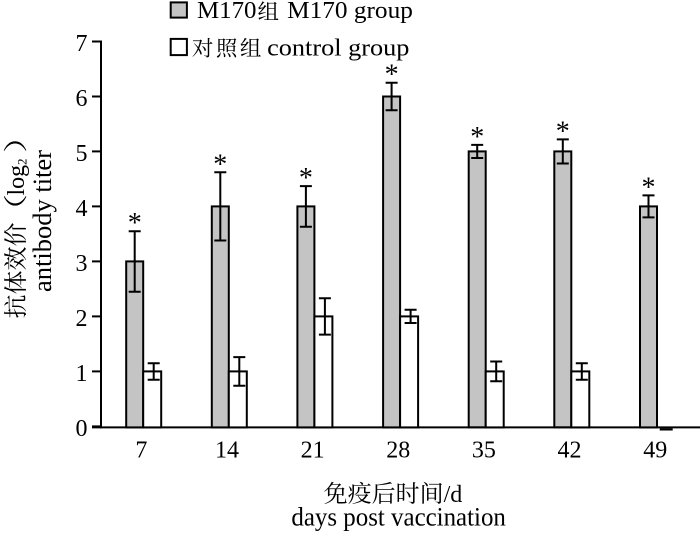  Describe the element at coordinates (313, 451) in the screenshot. I see `svg-text: 21` at that location.